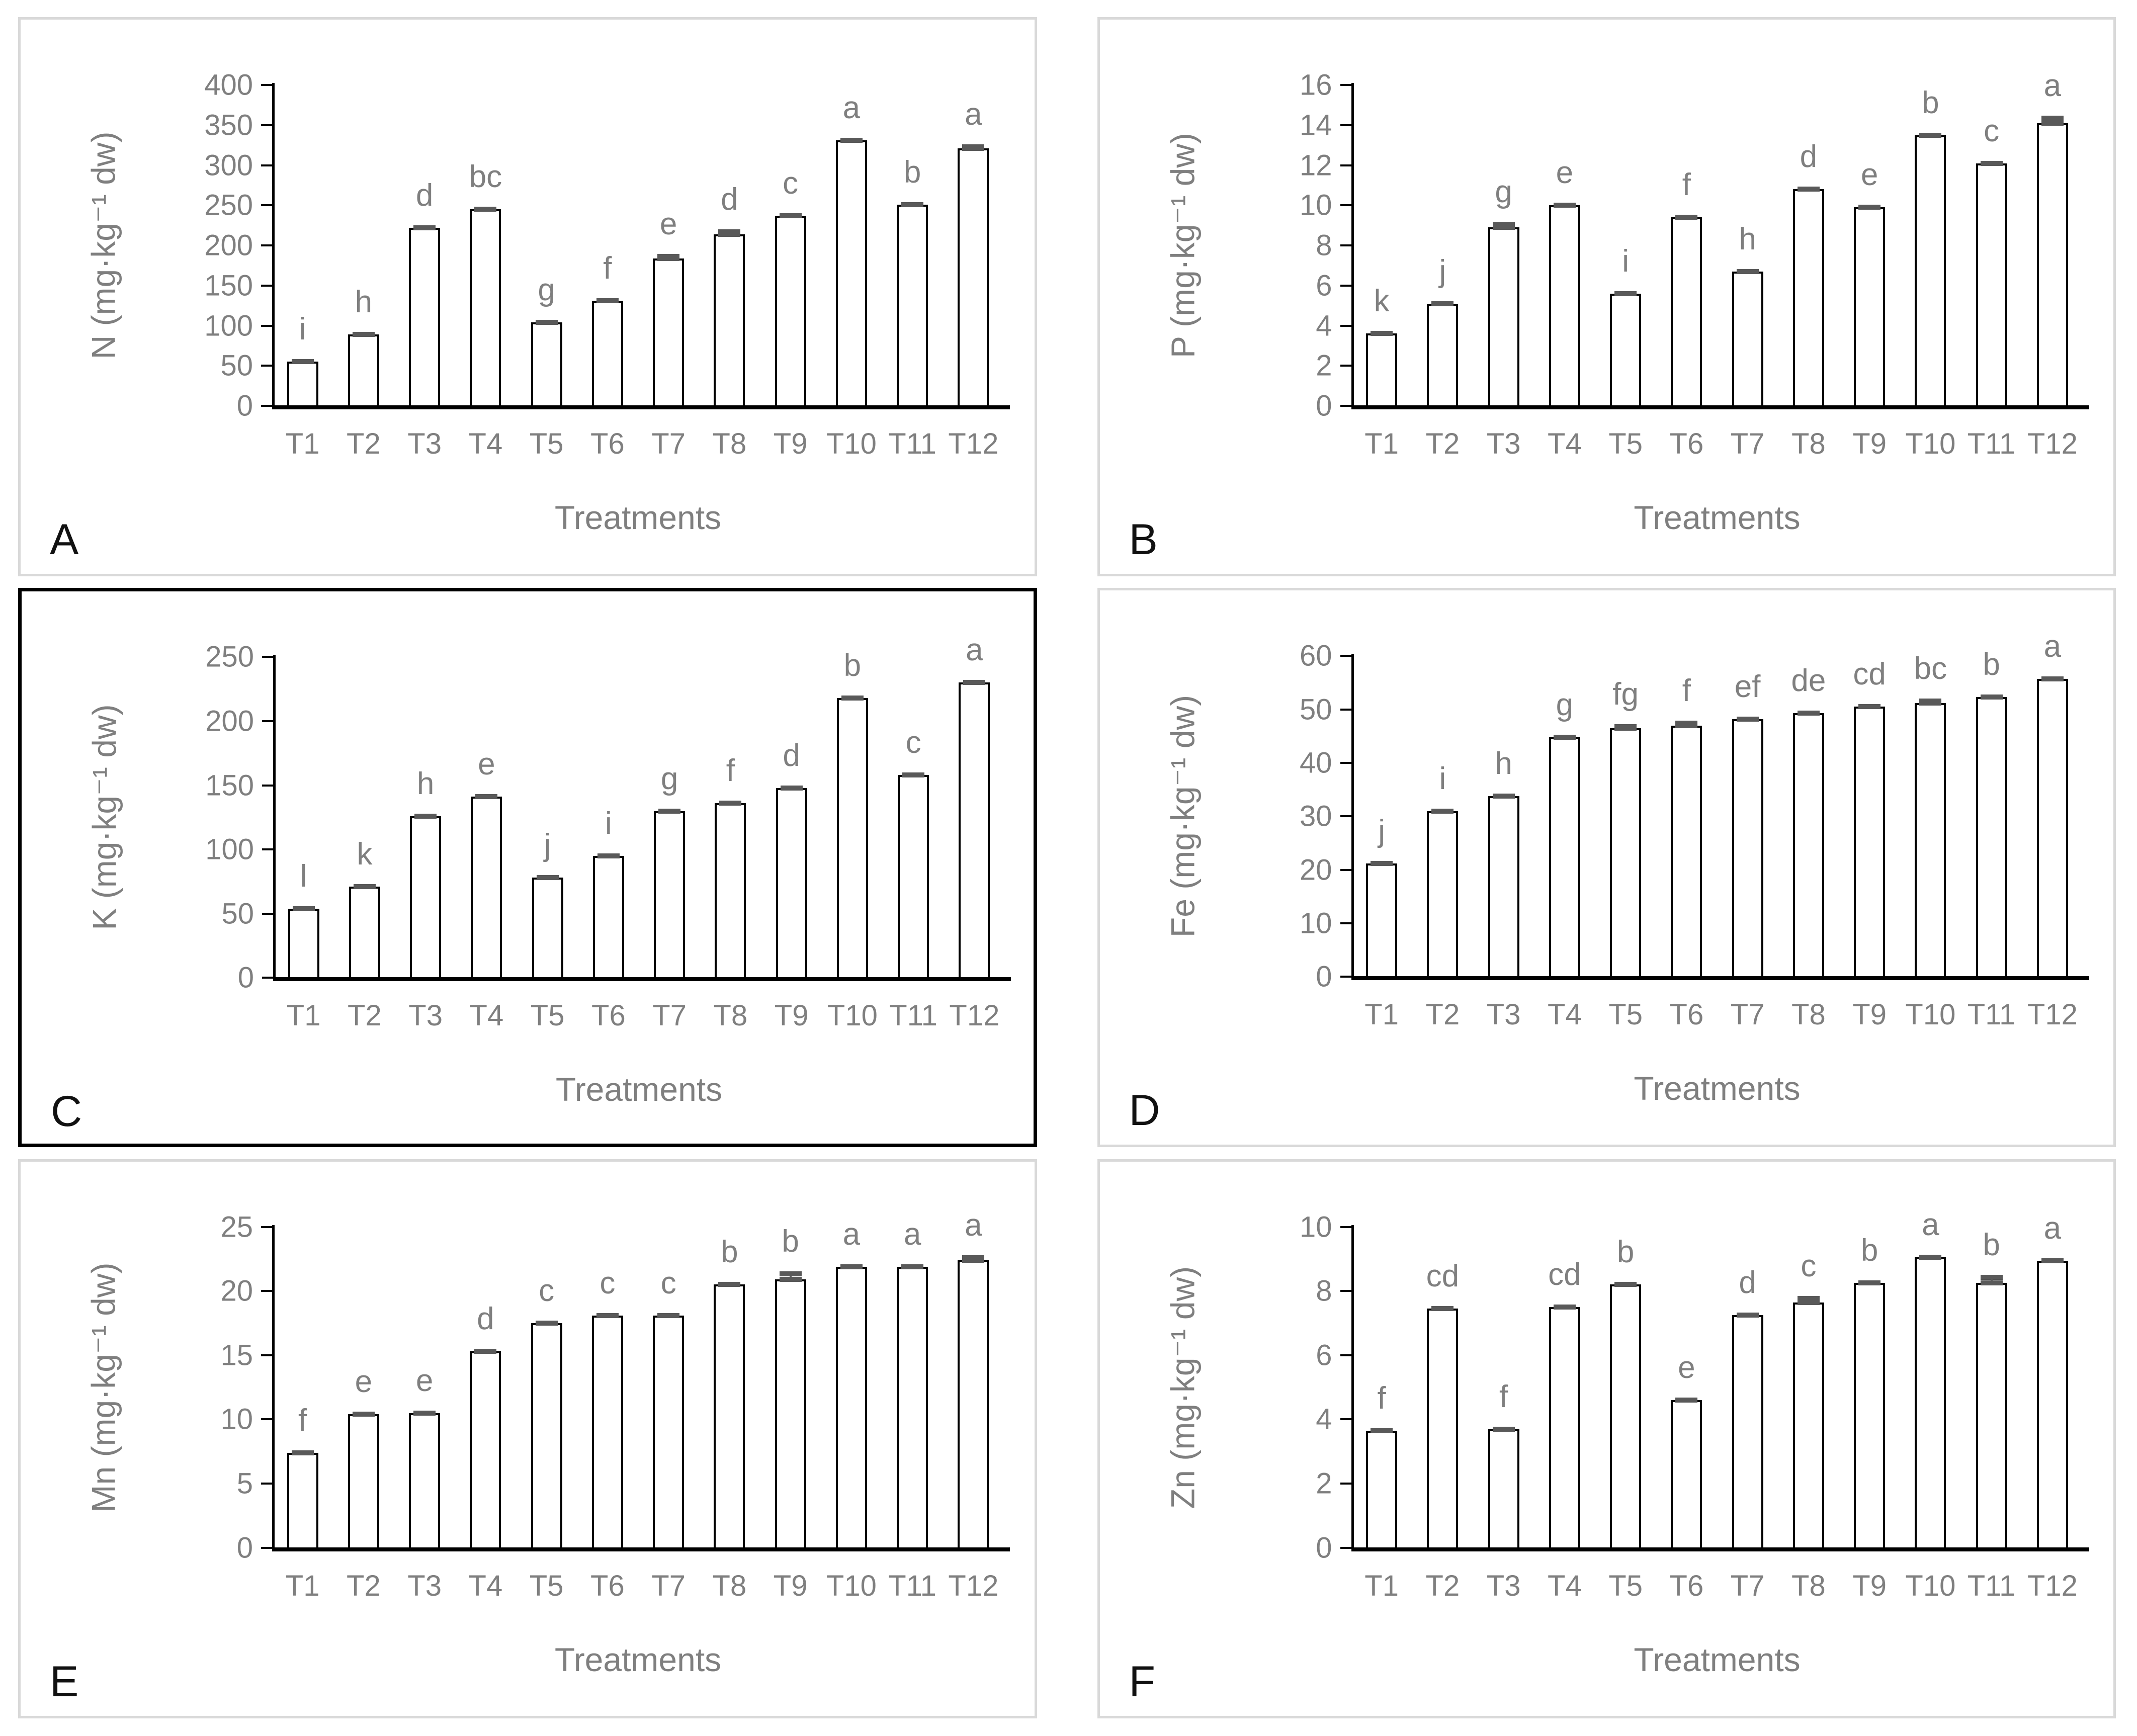 This screenshot has width=2137, height=1736. What do you see at coordinates (1931, 1586) in the screenshot?
I see `x-tick-label: T10` at bounding box center [1931, 1586].